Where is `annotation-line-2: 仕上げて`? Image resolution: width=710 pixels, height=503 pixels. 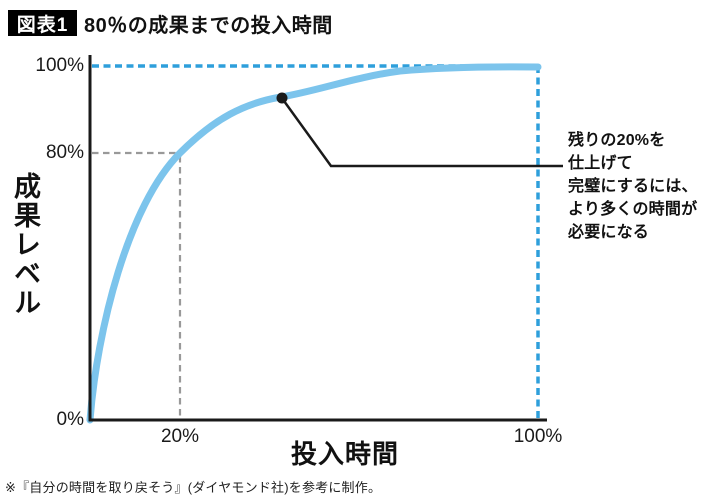
annotation-line-2: 仕上げて is located at coordinates (600, 163).